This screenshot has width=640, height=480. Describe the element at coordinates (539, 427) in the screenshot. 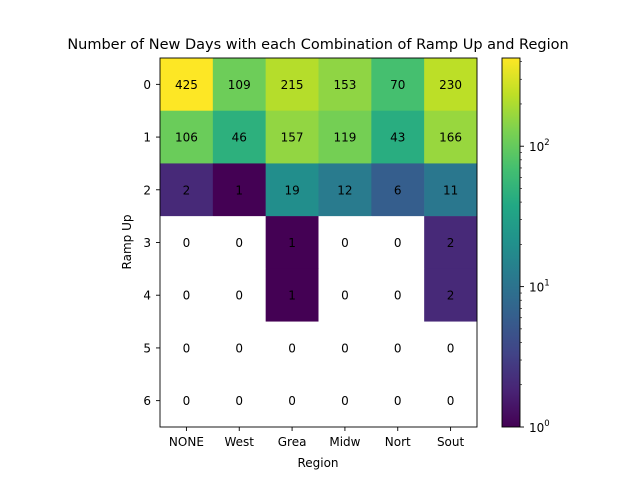

I see `colorbar-tick-label: 10⁰` at that location.